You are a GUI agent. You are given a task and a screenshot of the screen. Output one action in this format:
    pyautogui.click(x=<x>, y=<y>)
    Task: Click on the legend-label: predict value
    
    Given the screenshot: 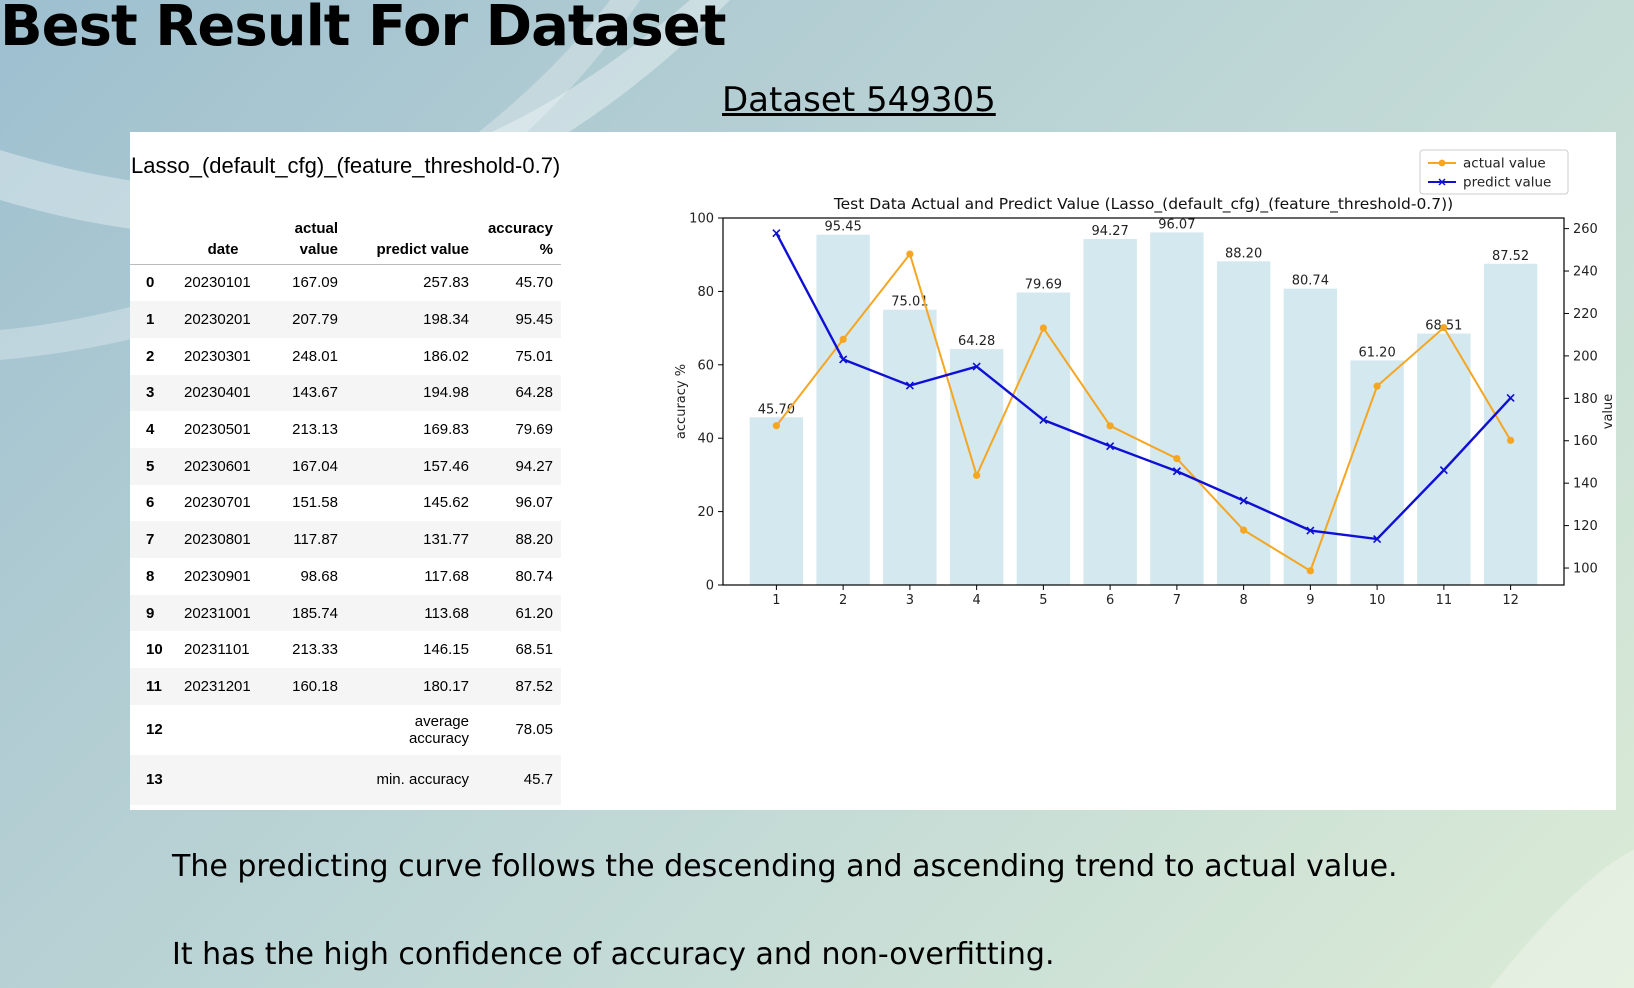 What is the action you would take?
    pyautogui.click(x=1507, y=183)
    